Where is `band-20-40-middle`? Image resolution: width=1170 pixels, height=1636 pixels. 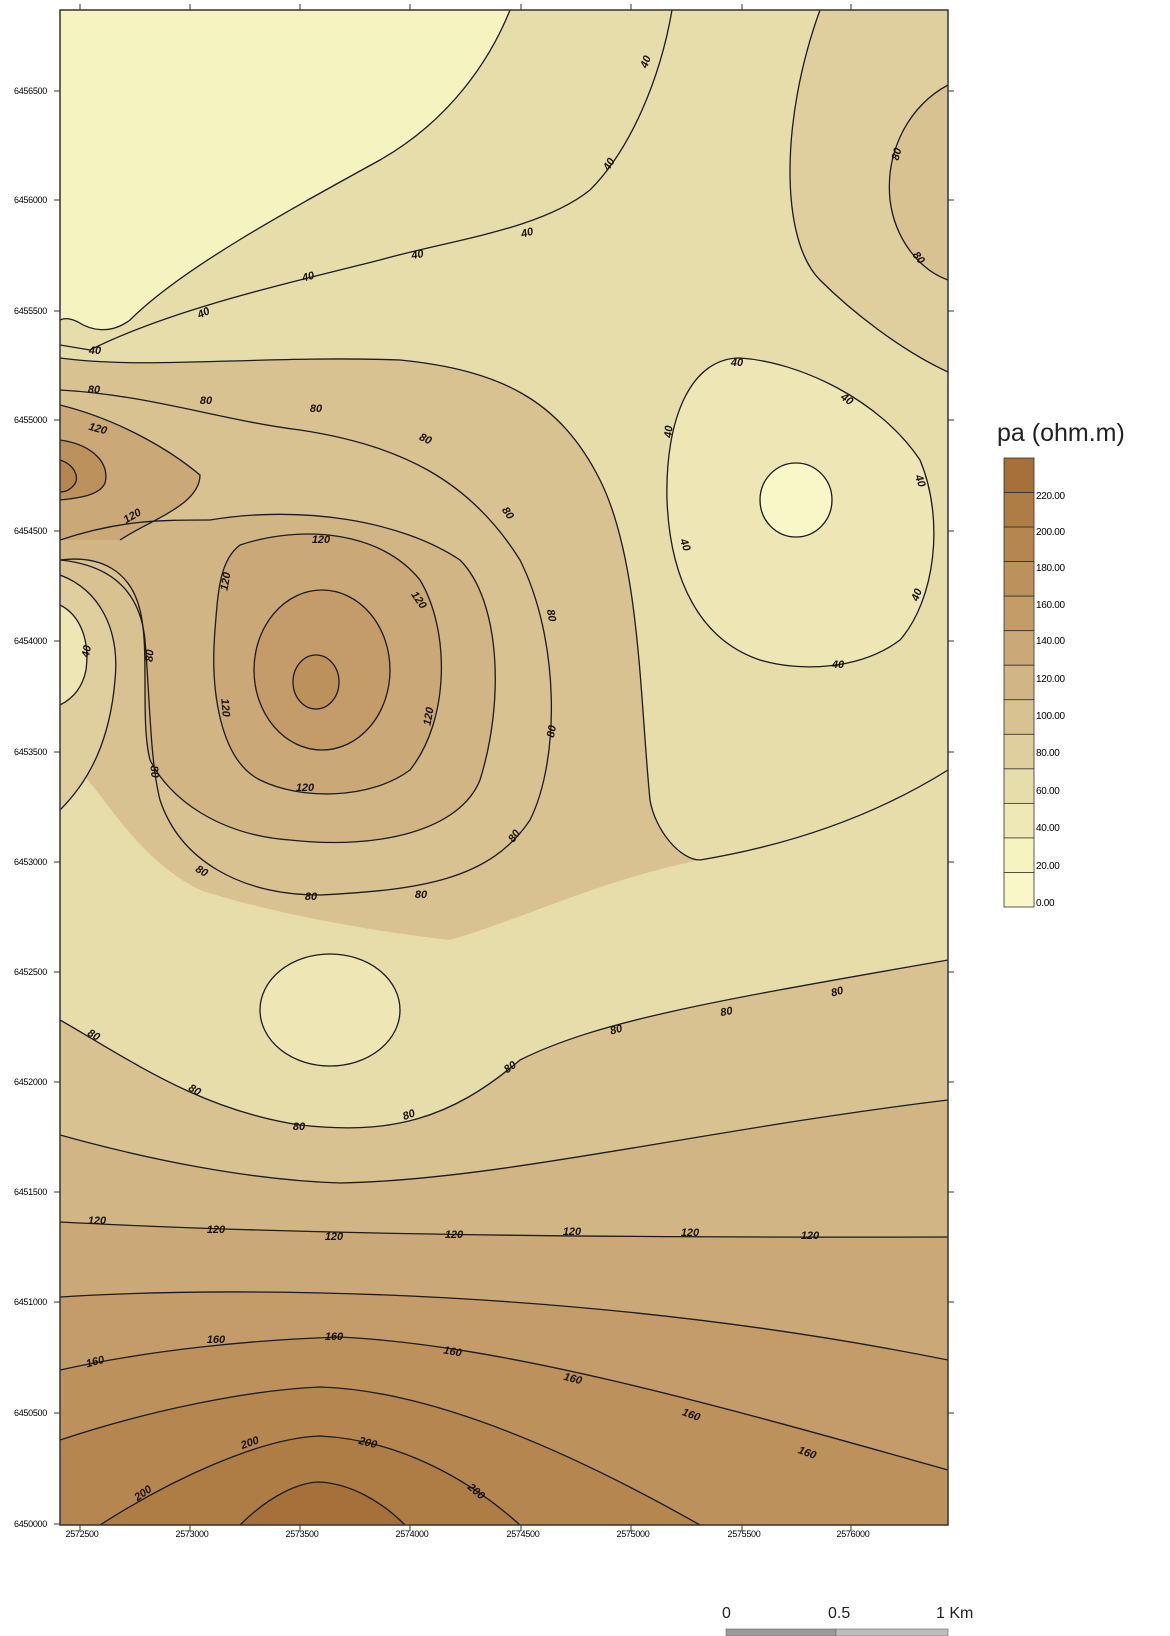 band-20-40-middle is located at coordinates (330, 1010).